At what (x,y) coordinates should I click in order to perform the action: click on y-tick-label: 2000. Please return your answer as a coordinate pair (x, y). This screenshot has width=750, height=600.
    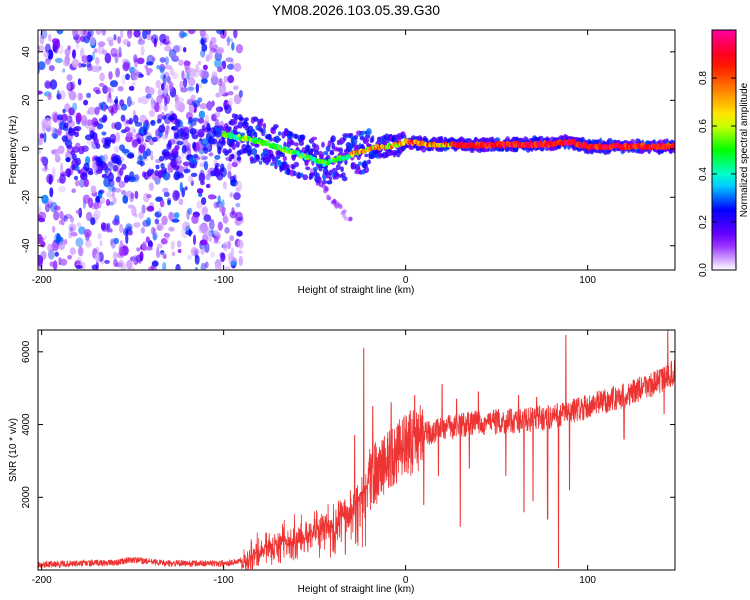
    Looking at the image, I should click on (26, 497).